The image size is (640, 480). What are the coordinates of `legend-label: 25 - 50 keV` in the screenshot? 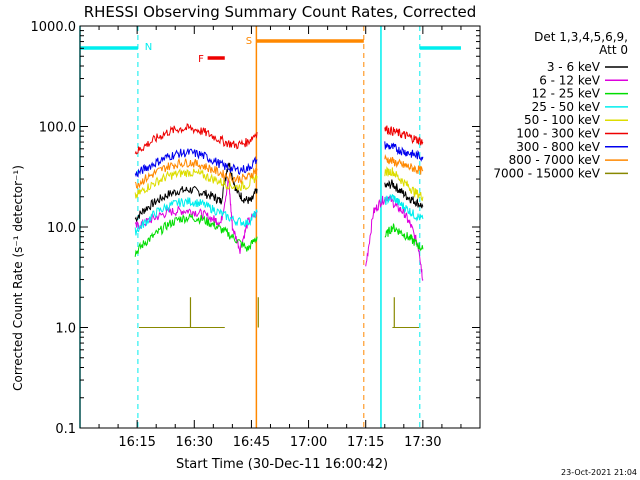 It's located at (566, 107).